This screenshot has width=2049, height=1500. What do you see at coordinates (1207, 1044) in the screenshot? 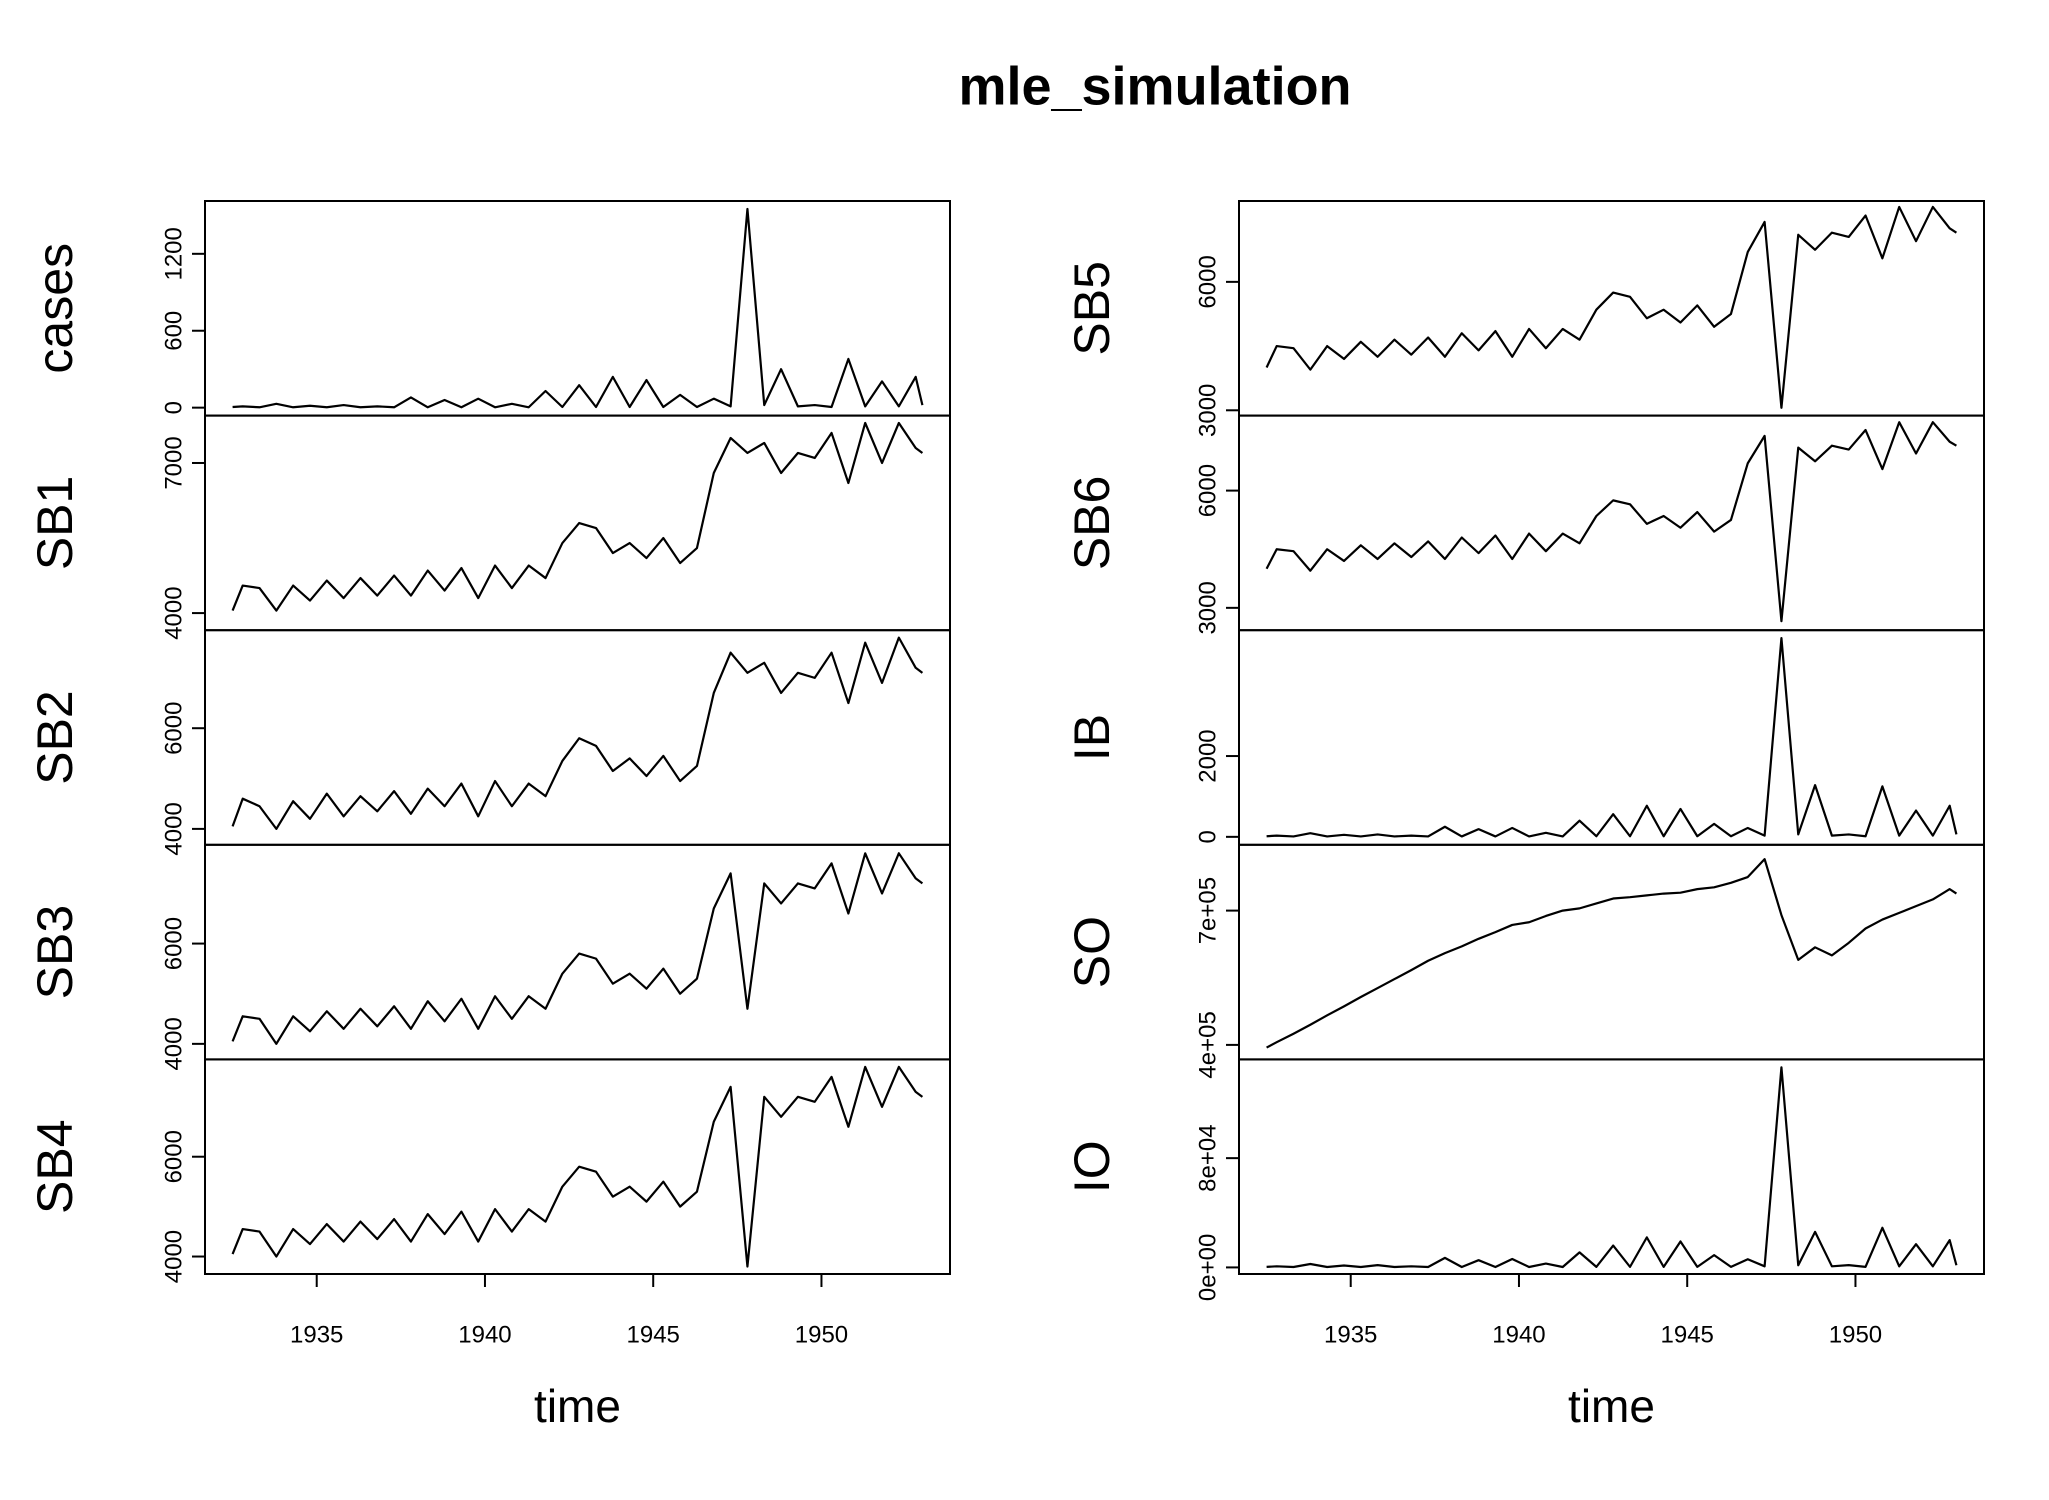
I see `y-tick-label: 4e+05` at bounding box center [1207, 1044].